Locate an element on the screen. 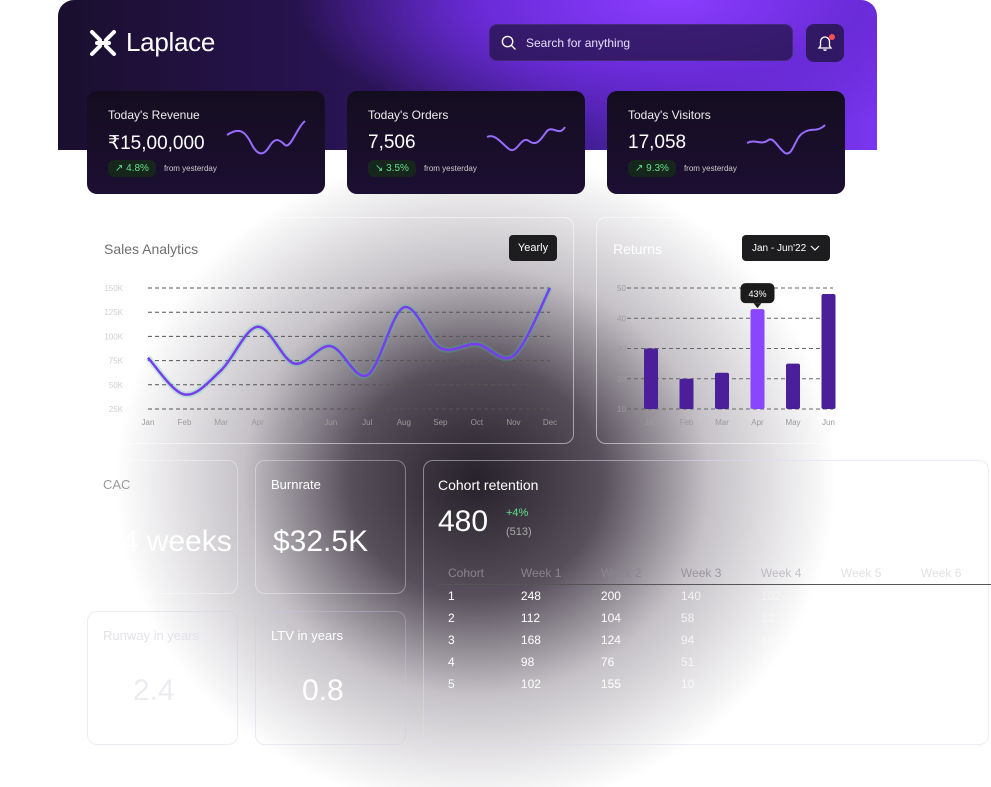  cell: 84 is located at coordinates (871, 596).